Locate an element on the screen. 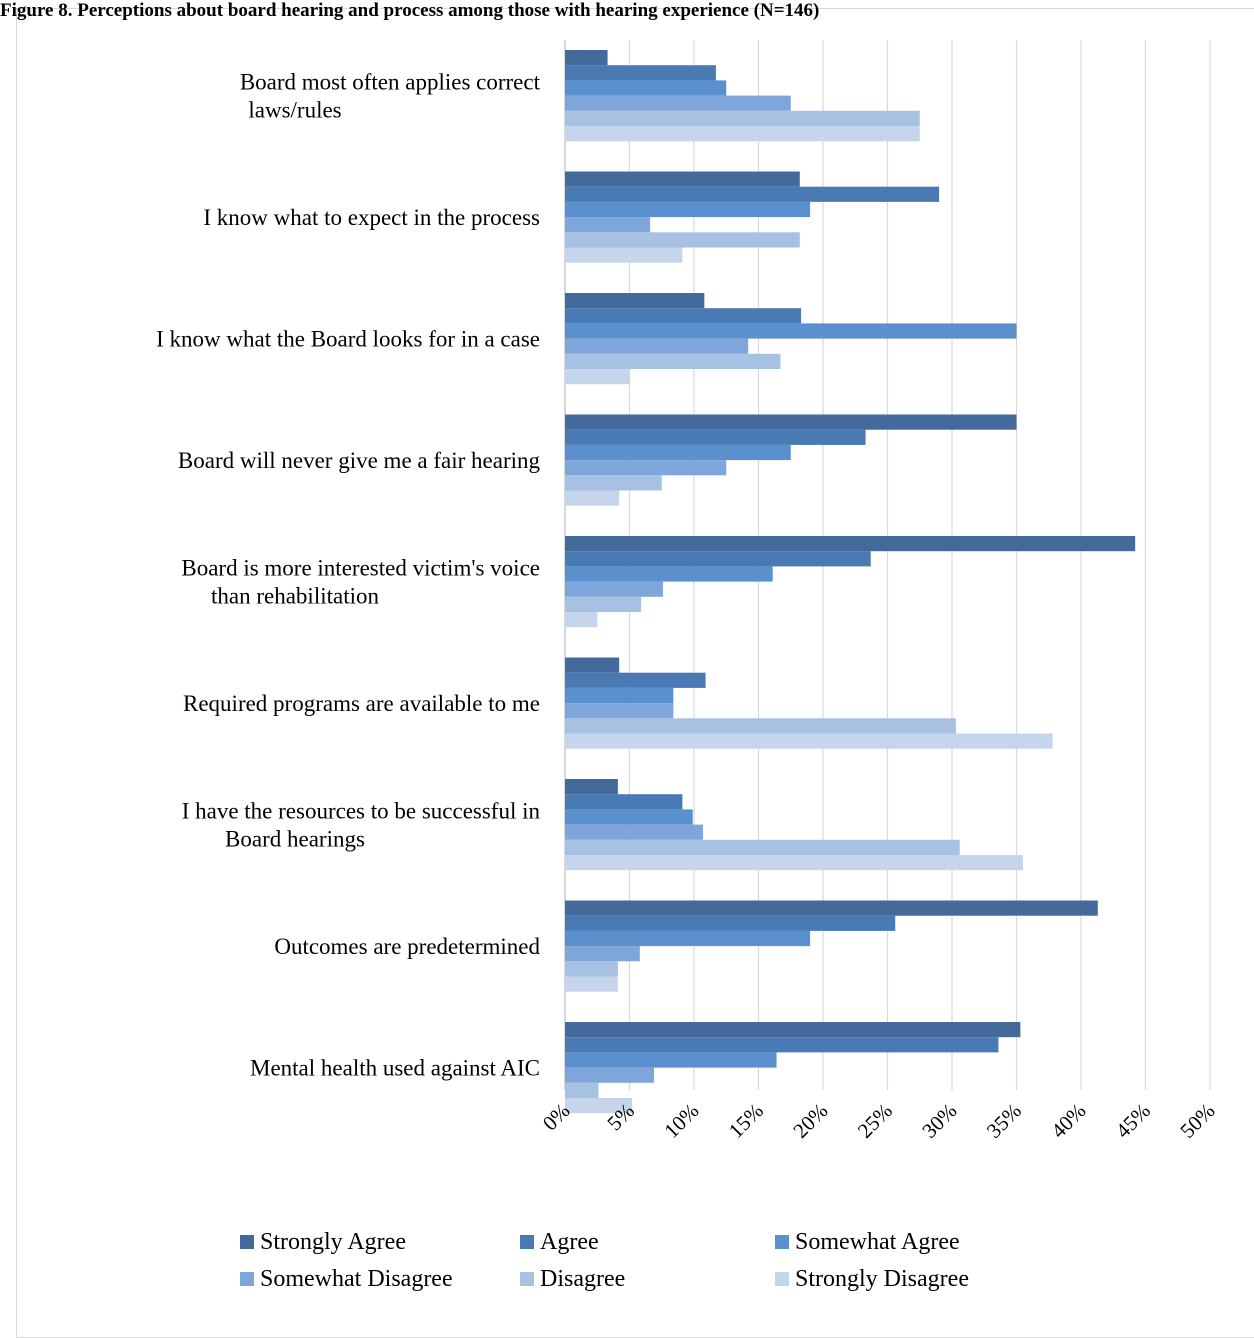 This screenshot has width=1254, height=1338. category-label: I know what to expect in the process is located at coordinates (371, 217).